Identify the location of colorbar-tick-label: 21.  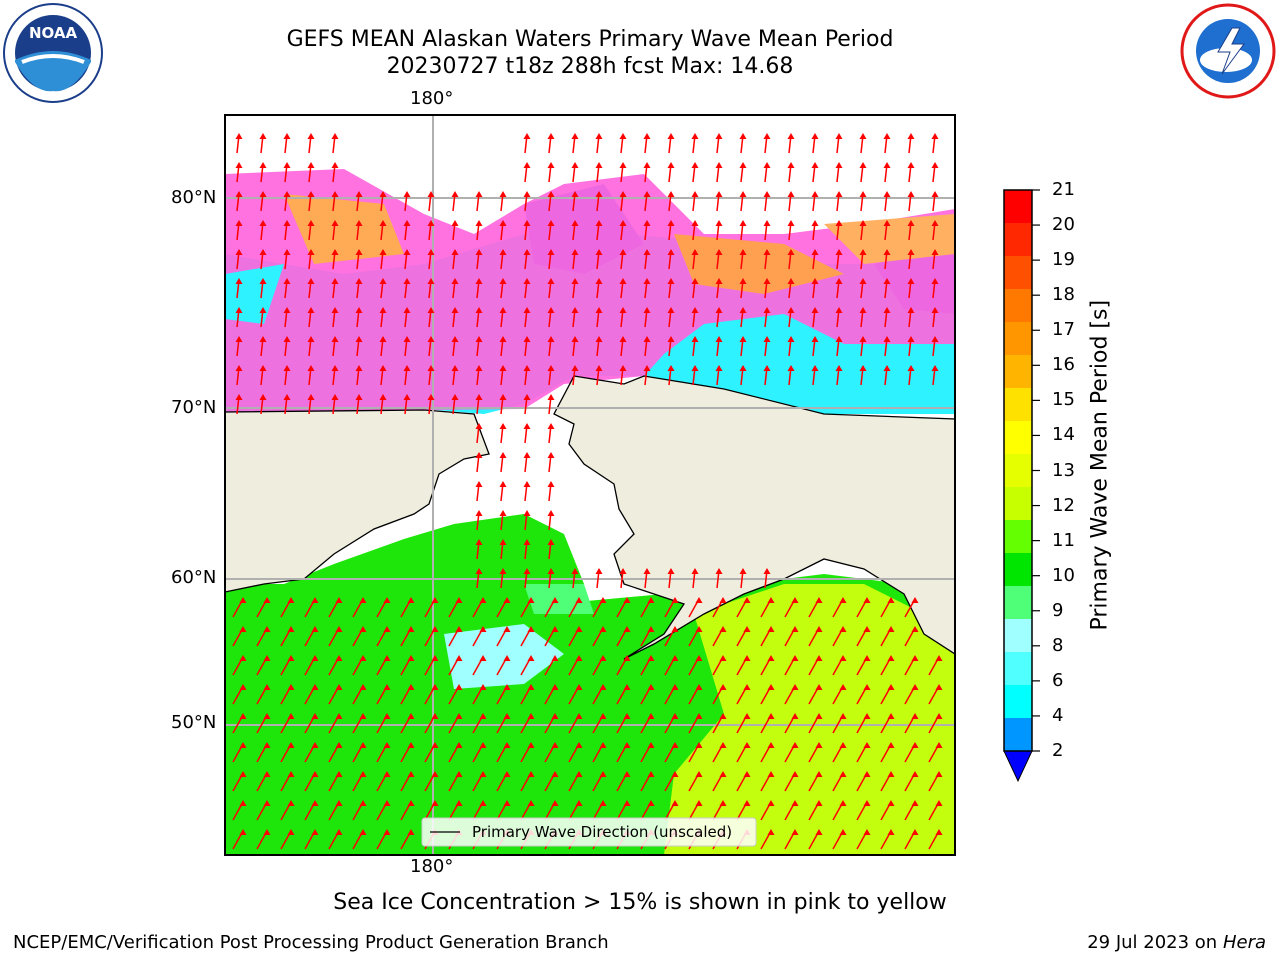
(1063, 189).